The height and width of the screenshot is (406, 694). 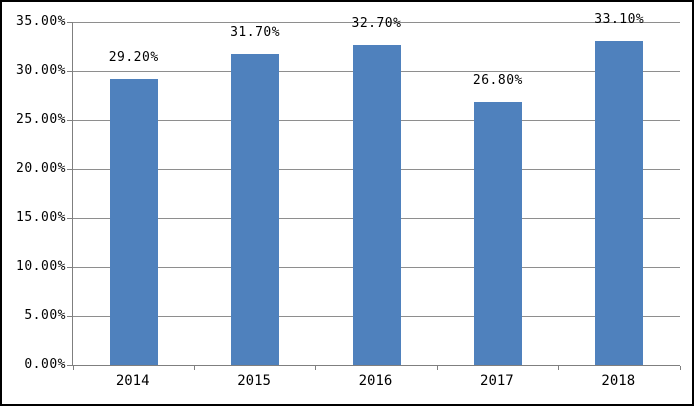 What do you see at coordinates (254, 381) in the screenshot?
I see `x-tick-label: 2015` at bounding box center [254, 381].